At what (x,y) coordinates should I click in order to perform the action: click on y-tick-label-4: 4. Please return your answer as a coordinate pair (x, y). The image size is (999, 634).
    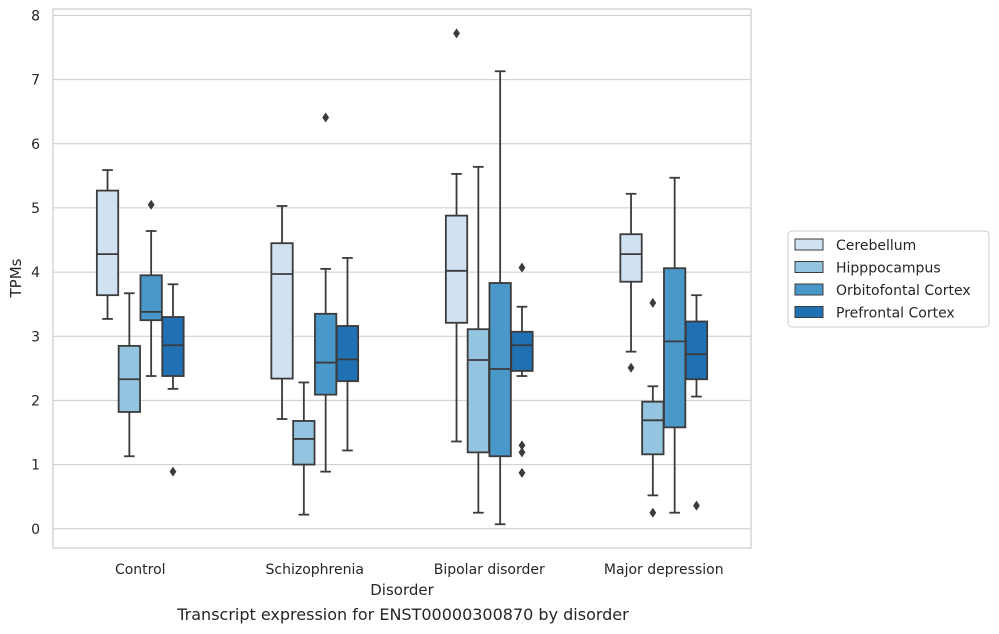
    Looking at the image, I should click on (35, 273).